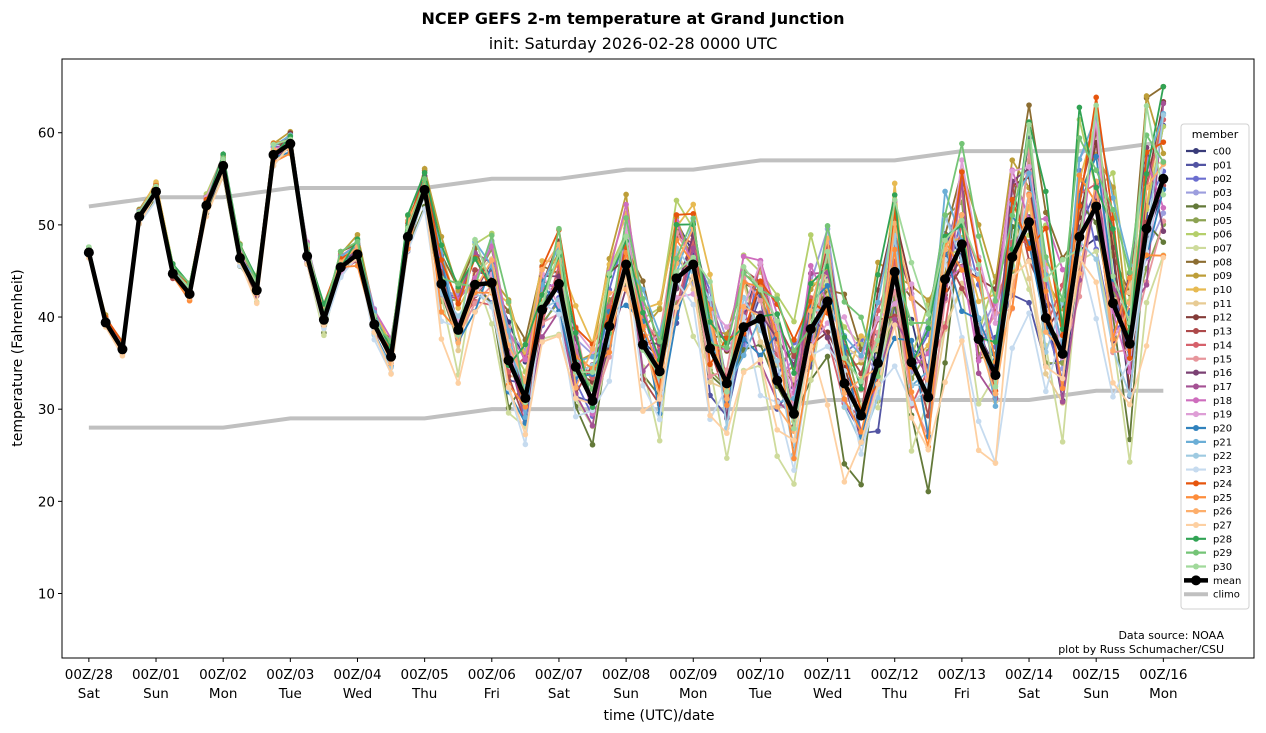 The height and width of the screenshot is (733, 1266). What do you see at coordinates (1209, 304) in the screenshot?
I see `legend-item-p11: p11` at bounding box center [1209, 304].